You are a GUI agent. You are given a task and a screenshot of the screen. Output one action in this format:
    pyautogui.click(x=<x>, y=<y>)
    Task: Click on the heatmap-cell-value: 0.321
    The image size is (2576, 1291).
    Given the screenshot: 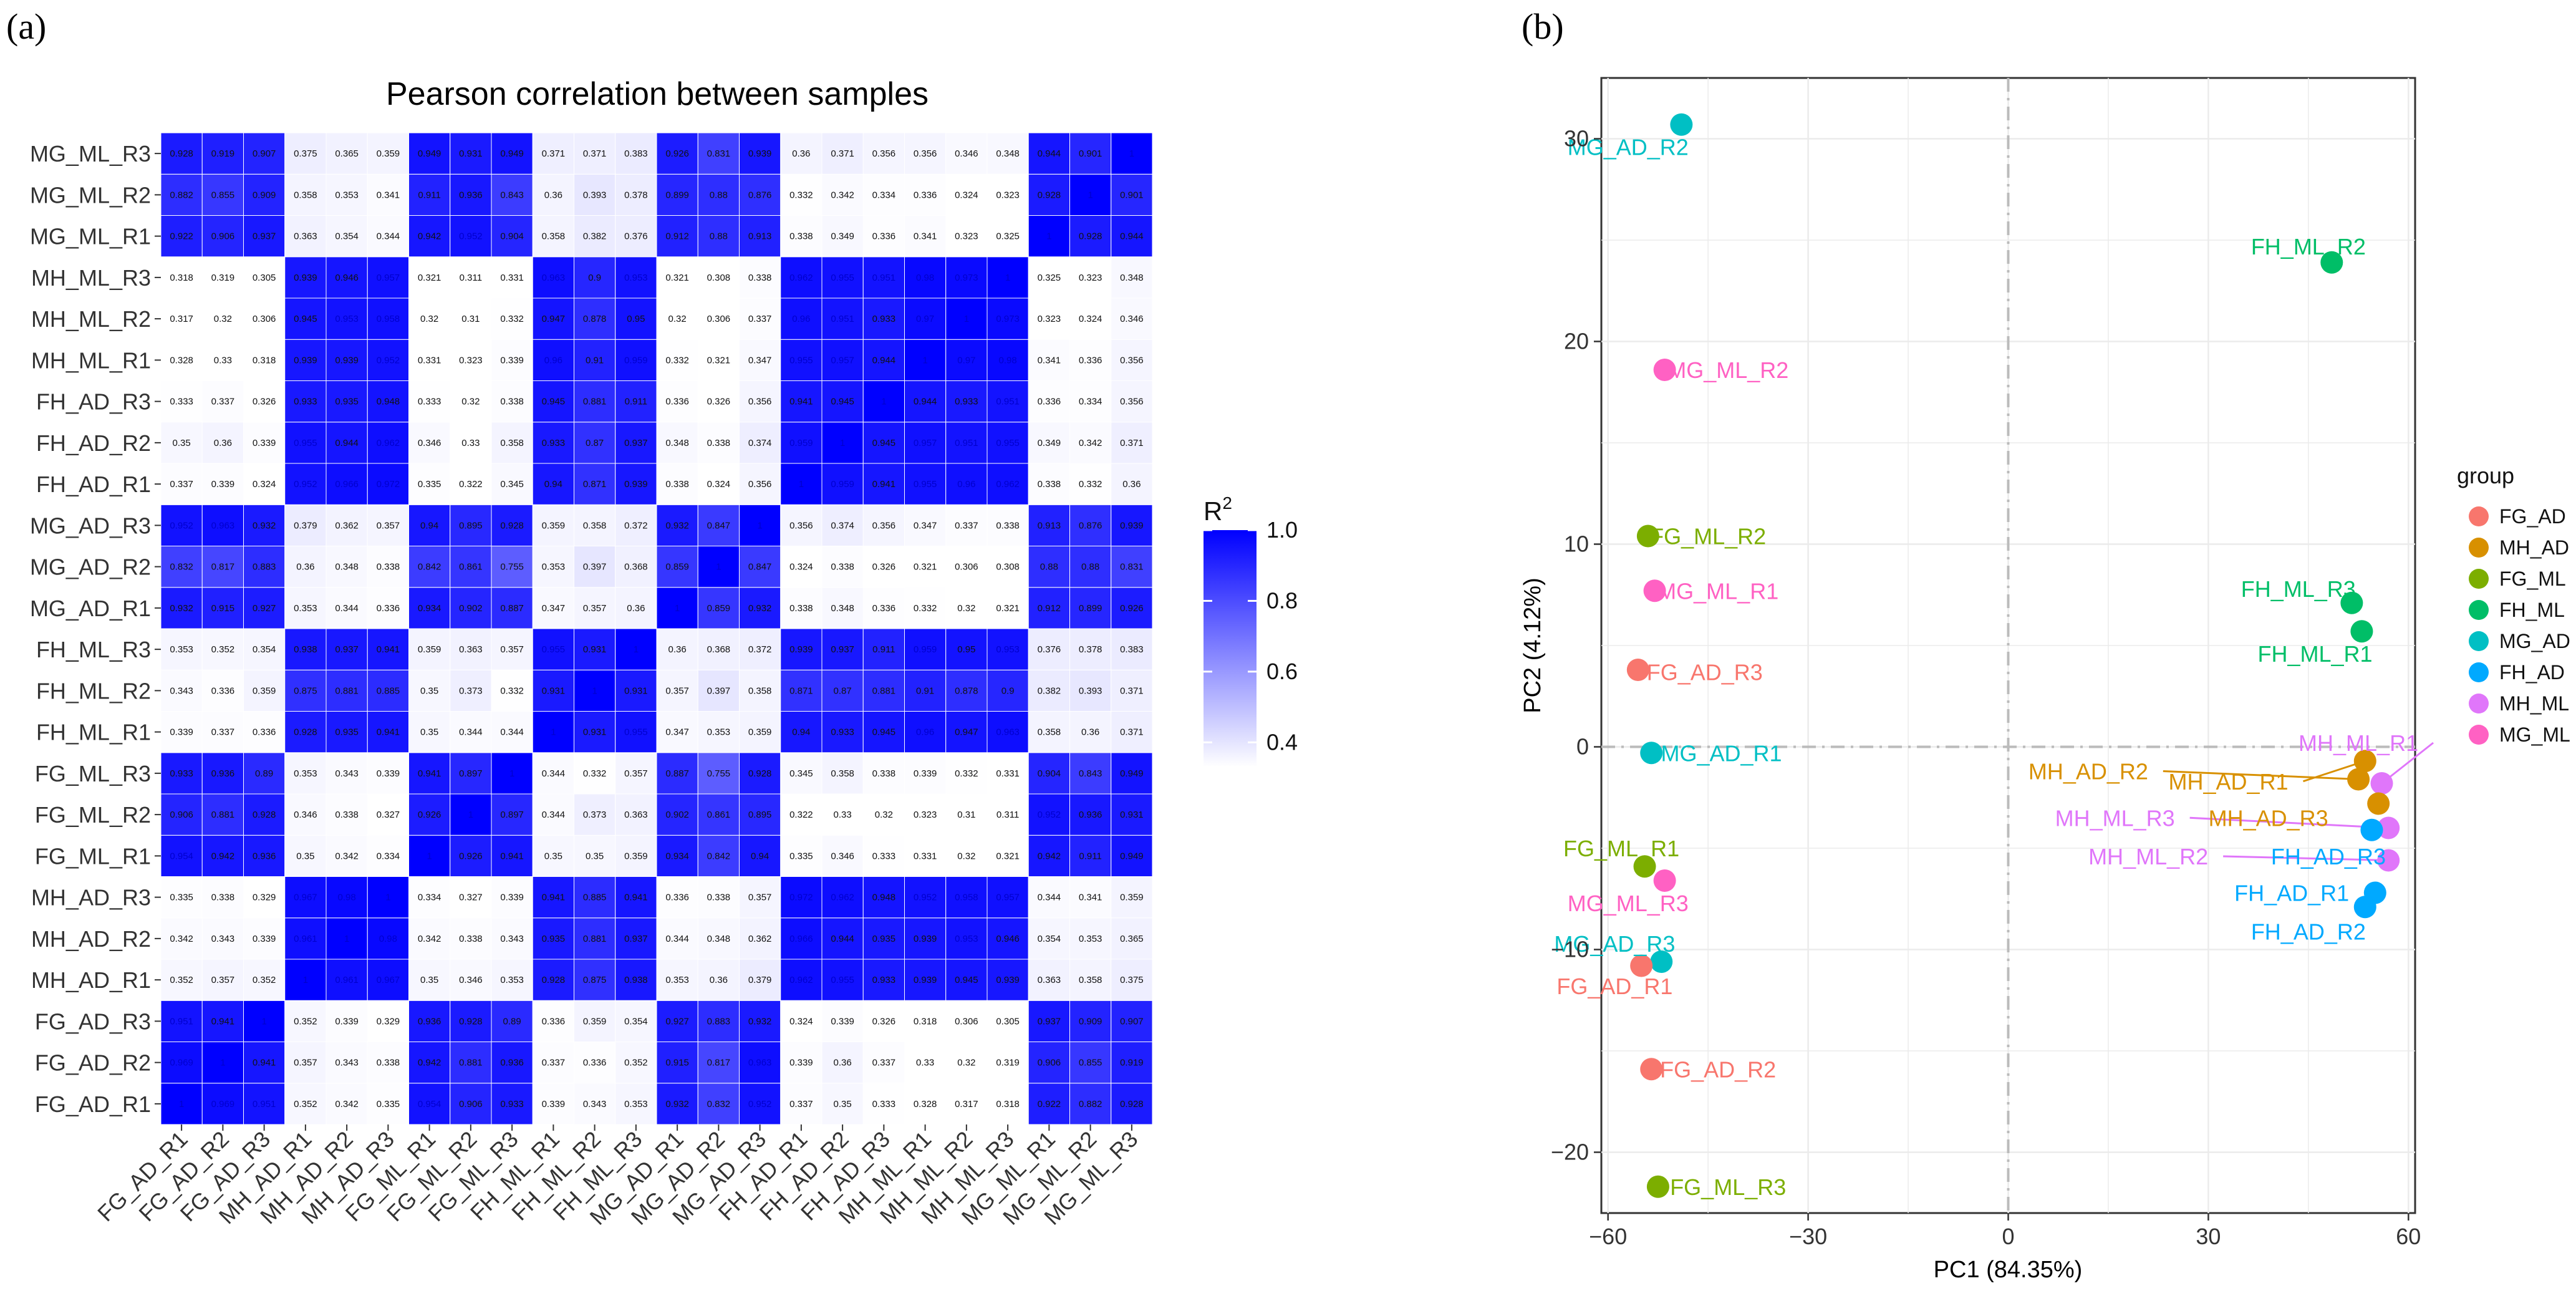 What is the action you would take?
    pyautogui.click(x=719, y=360)
    